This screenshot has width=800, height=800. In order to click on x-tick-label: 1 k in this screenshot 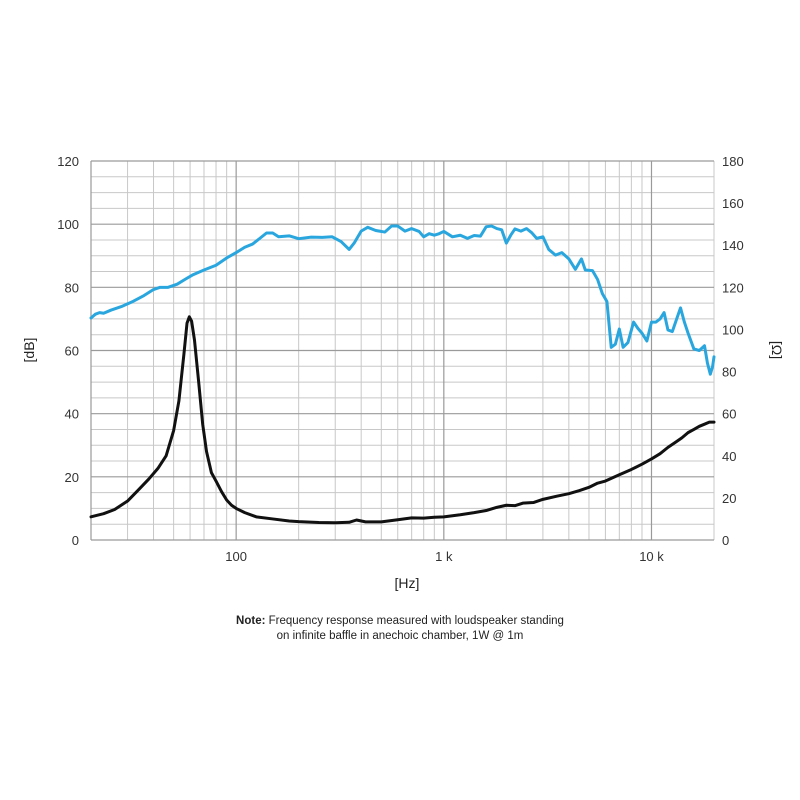, I will do `click(444, 556)`.